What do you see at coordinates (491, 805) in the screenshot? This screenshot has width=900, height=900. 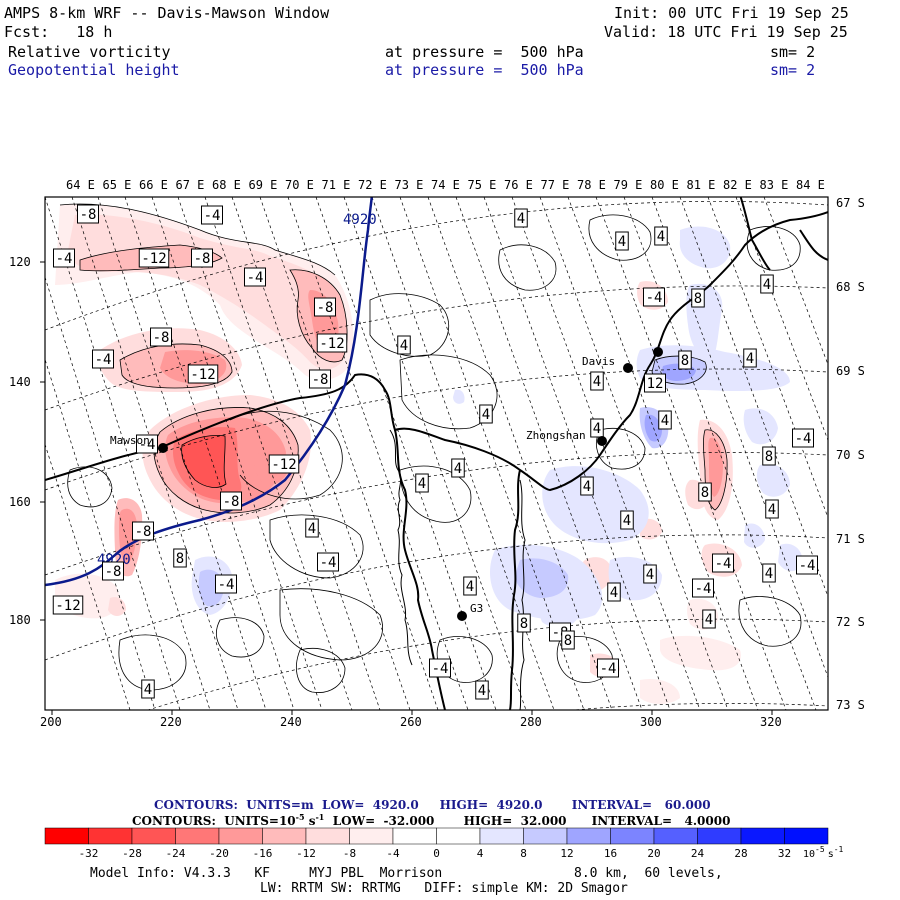 I see `height-contour-high: HIGH= 4920.0` at bounding box center [491, 805].